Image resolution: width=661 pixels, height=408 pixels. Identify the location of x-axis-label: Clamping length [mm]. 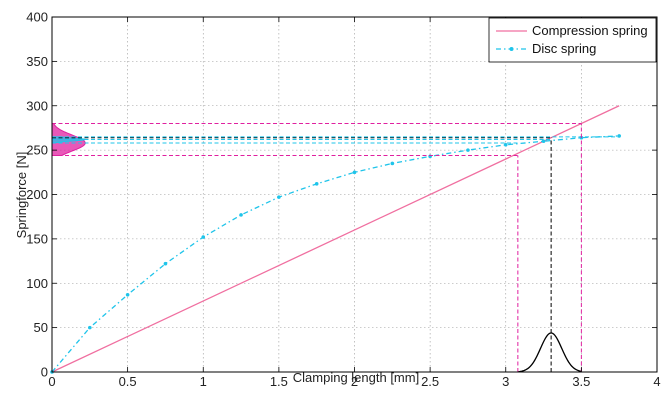
(356, 377).